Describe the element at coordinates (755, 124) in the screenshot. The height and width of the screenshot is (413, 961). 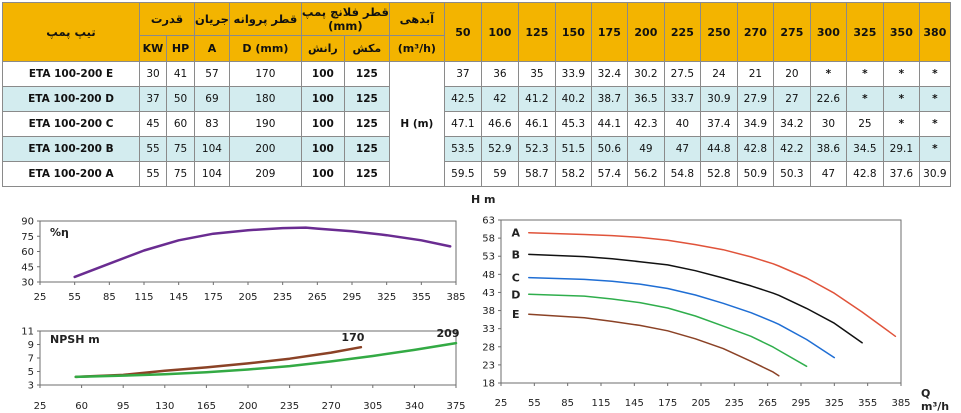
I see `head-cell: 34.9` at that location.